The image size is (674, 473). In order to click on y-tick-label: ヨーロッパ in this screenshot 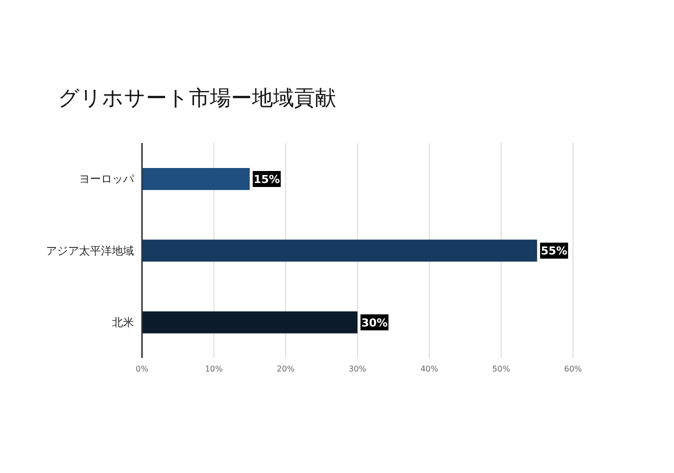, I will do `click(107, 179)`.